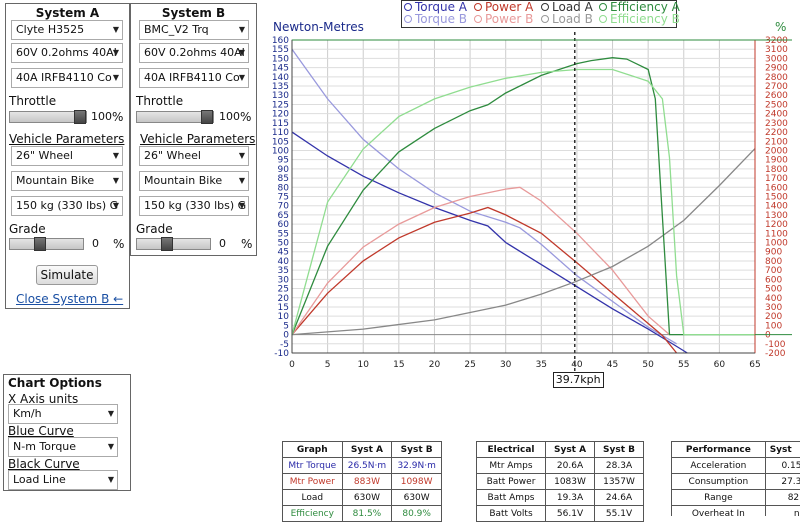  What do you see at coordinates (281, 354) in the screenshot?
I see `y-left-tick-label: -10` at bounding box center [281, 354].